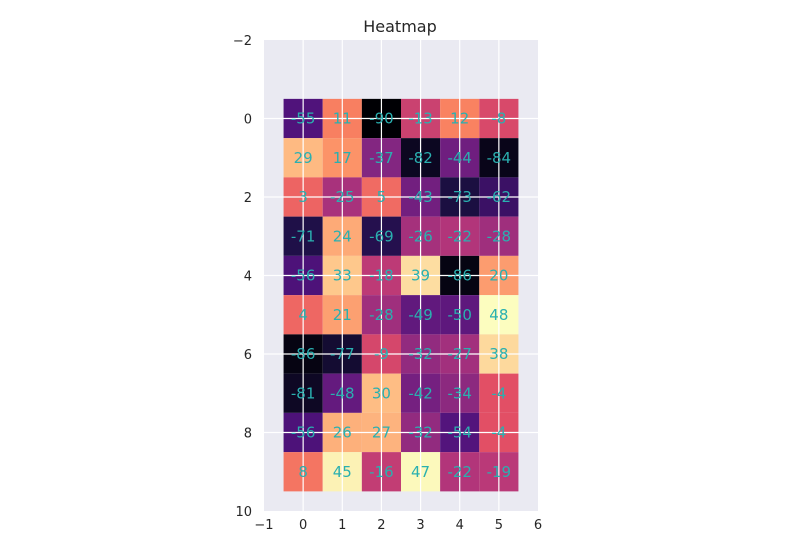 The height and width of the screenshot is (550, 800). What do you see at coordinates (420, 354) in the screenshot?
I see `cell-value-label-r6-c3: -32` at bounding box center [420, 354].